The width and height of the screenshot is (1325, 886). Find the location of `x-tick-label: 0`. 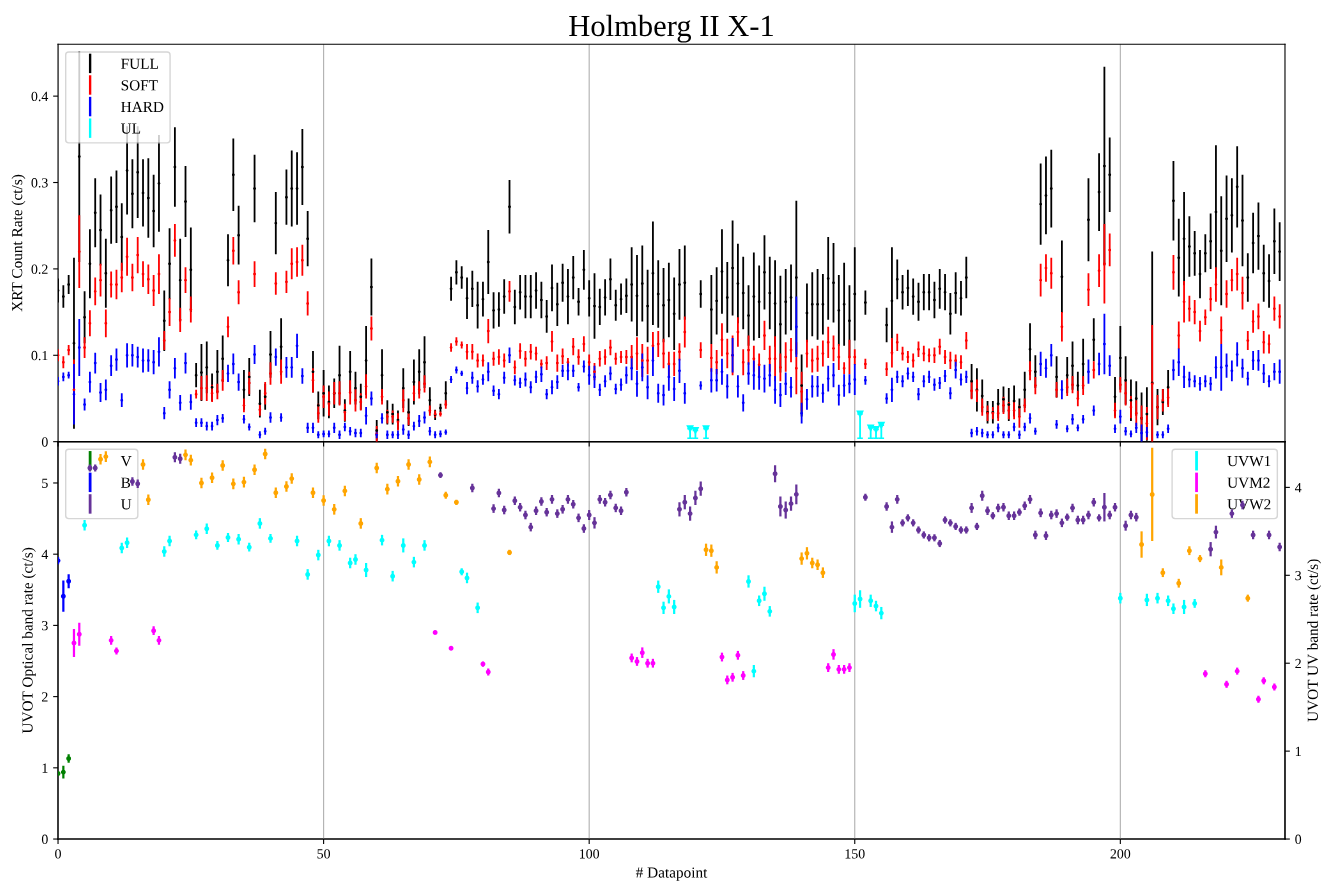

x-tick-label: 0 is located at coordinates (58, 854).